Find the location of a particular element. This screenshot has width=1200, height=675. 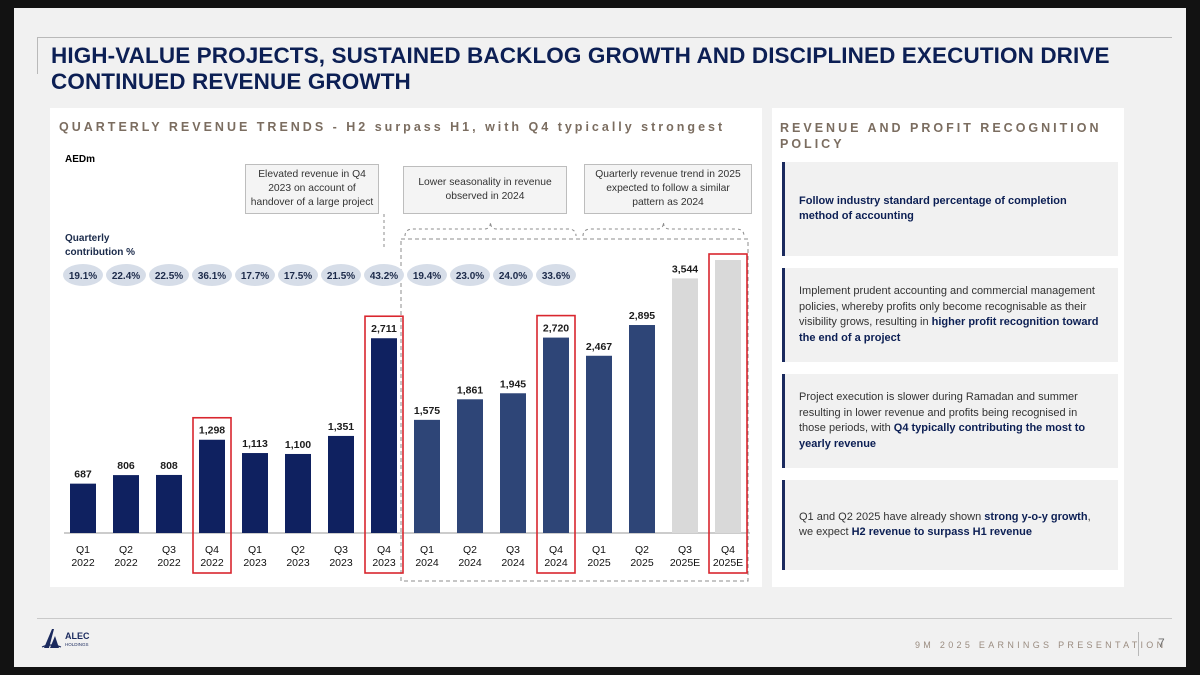

bar-value-label: 1,351 is located at coordinates (341, 427).